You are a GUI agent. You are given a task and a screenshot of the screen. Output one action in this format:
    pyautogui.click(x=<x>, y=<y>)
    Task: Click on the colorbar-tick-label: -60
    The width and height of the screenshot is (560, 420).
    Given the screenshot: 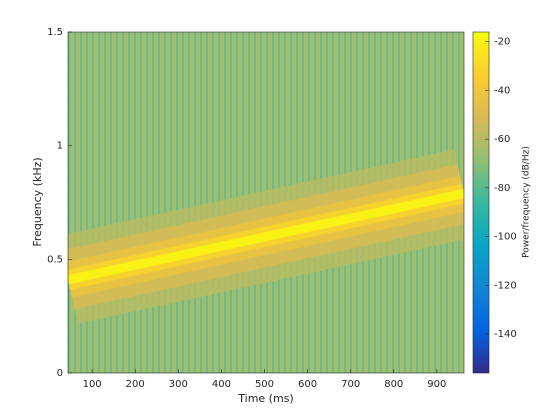 What is the action you would take?
    pyautogui.click(x=502, y=139)
    